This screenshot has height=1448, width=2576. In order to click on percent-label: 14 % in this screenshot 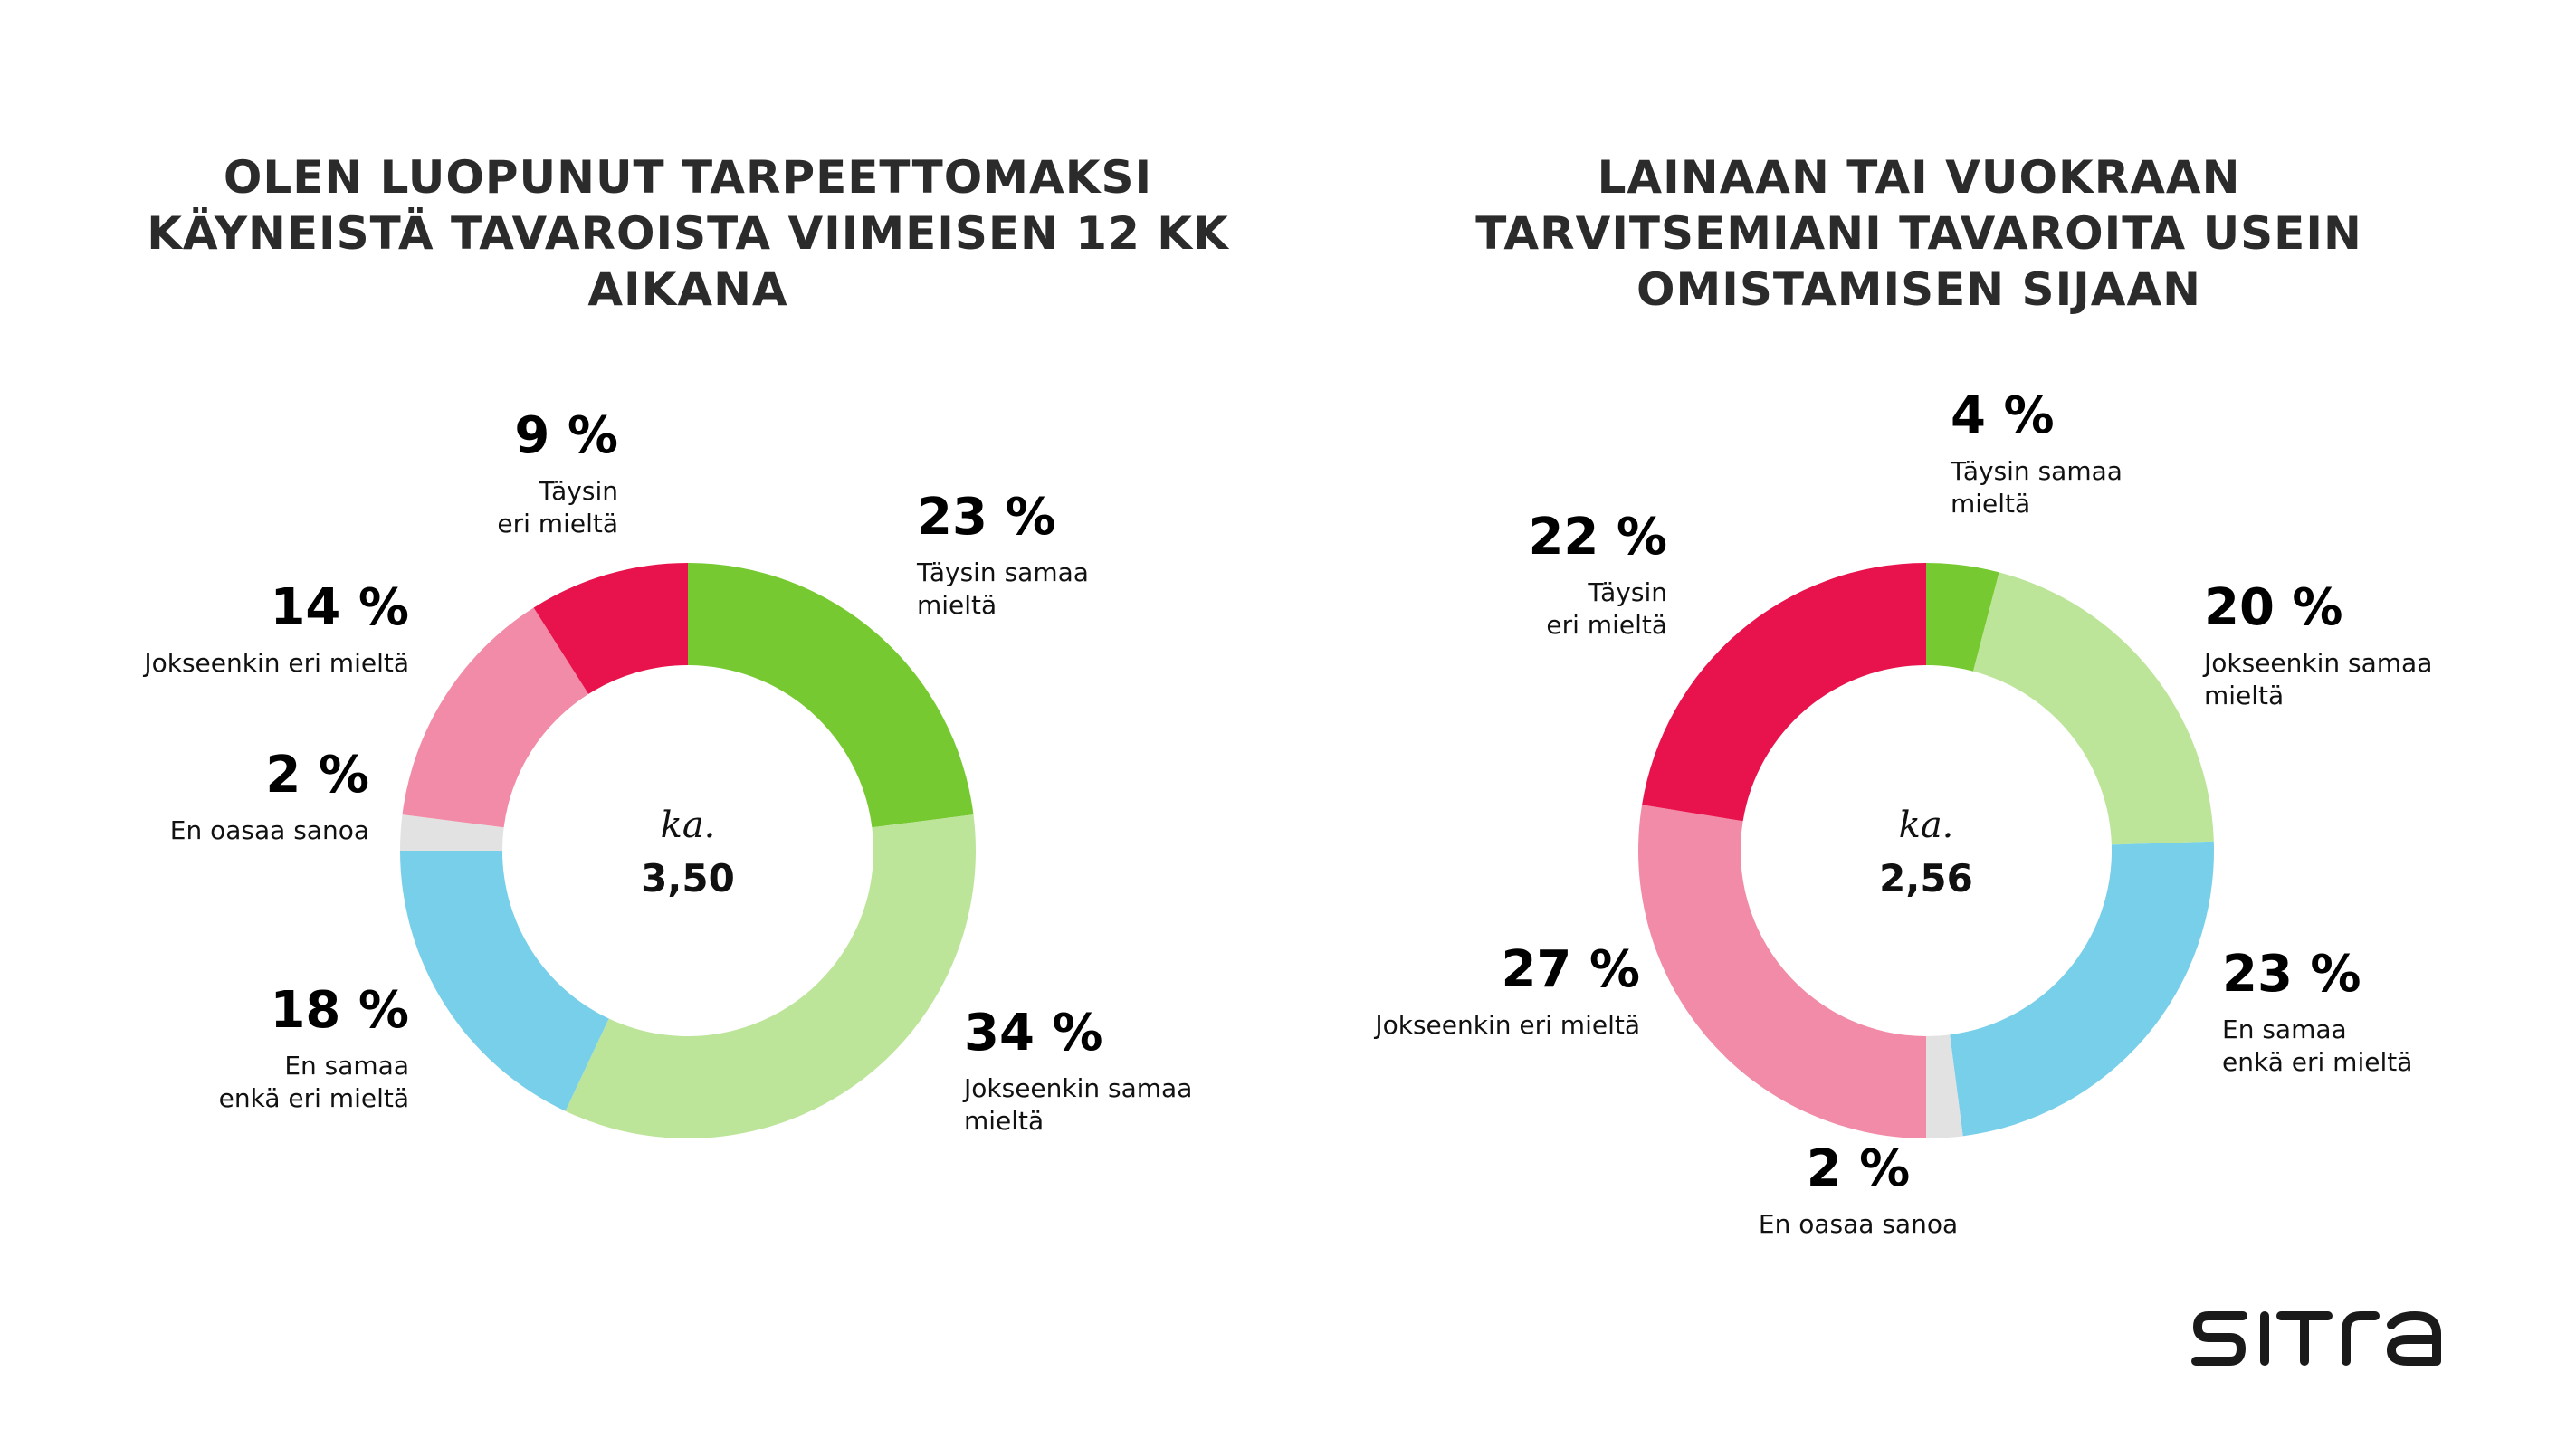, I will do `click(339, 608)`.